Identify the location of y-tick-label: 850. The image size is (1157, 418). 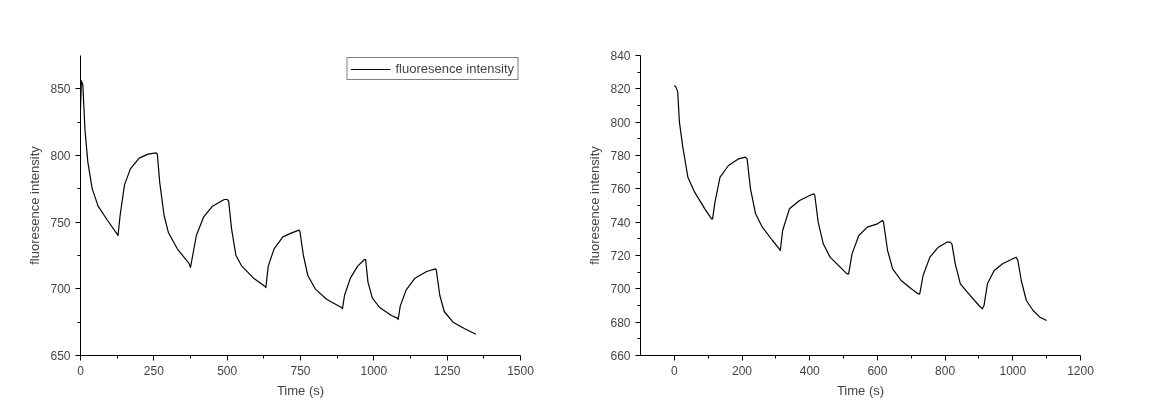
(60, 89).